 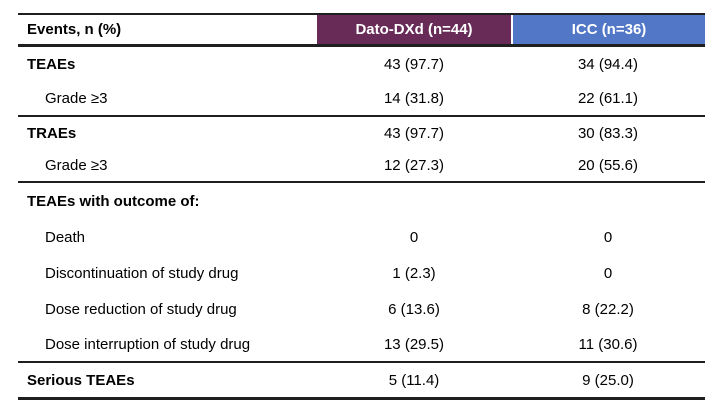 What do you see at coordinates (608, 133) in the screenshot?
I see `icc-value: 30 (83.3)` at bounding box center [608, 133].